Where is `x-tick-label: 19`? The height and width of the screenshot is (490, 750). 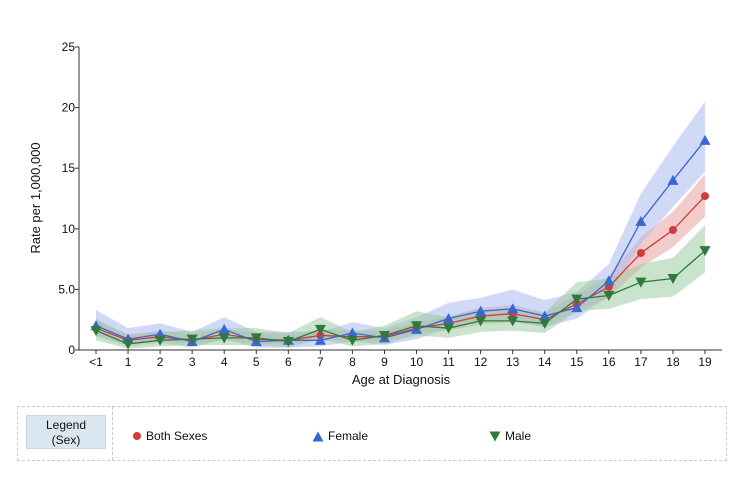 x-tick-label: 19 is located at coordinates (705, 362).